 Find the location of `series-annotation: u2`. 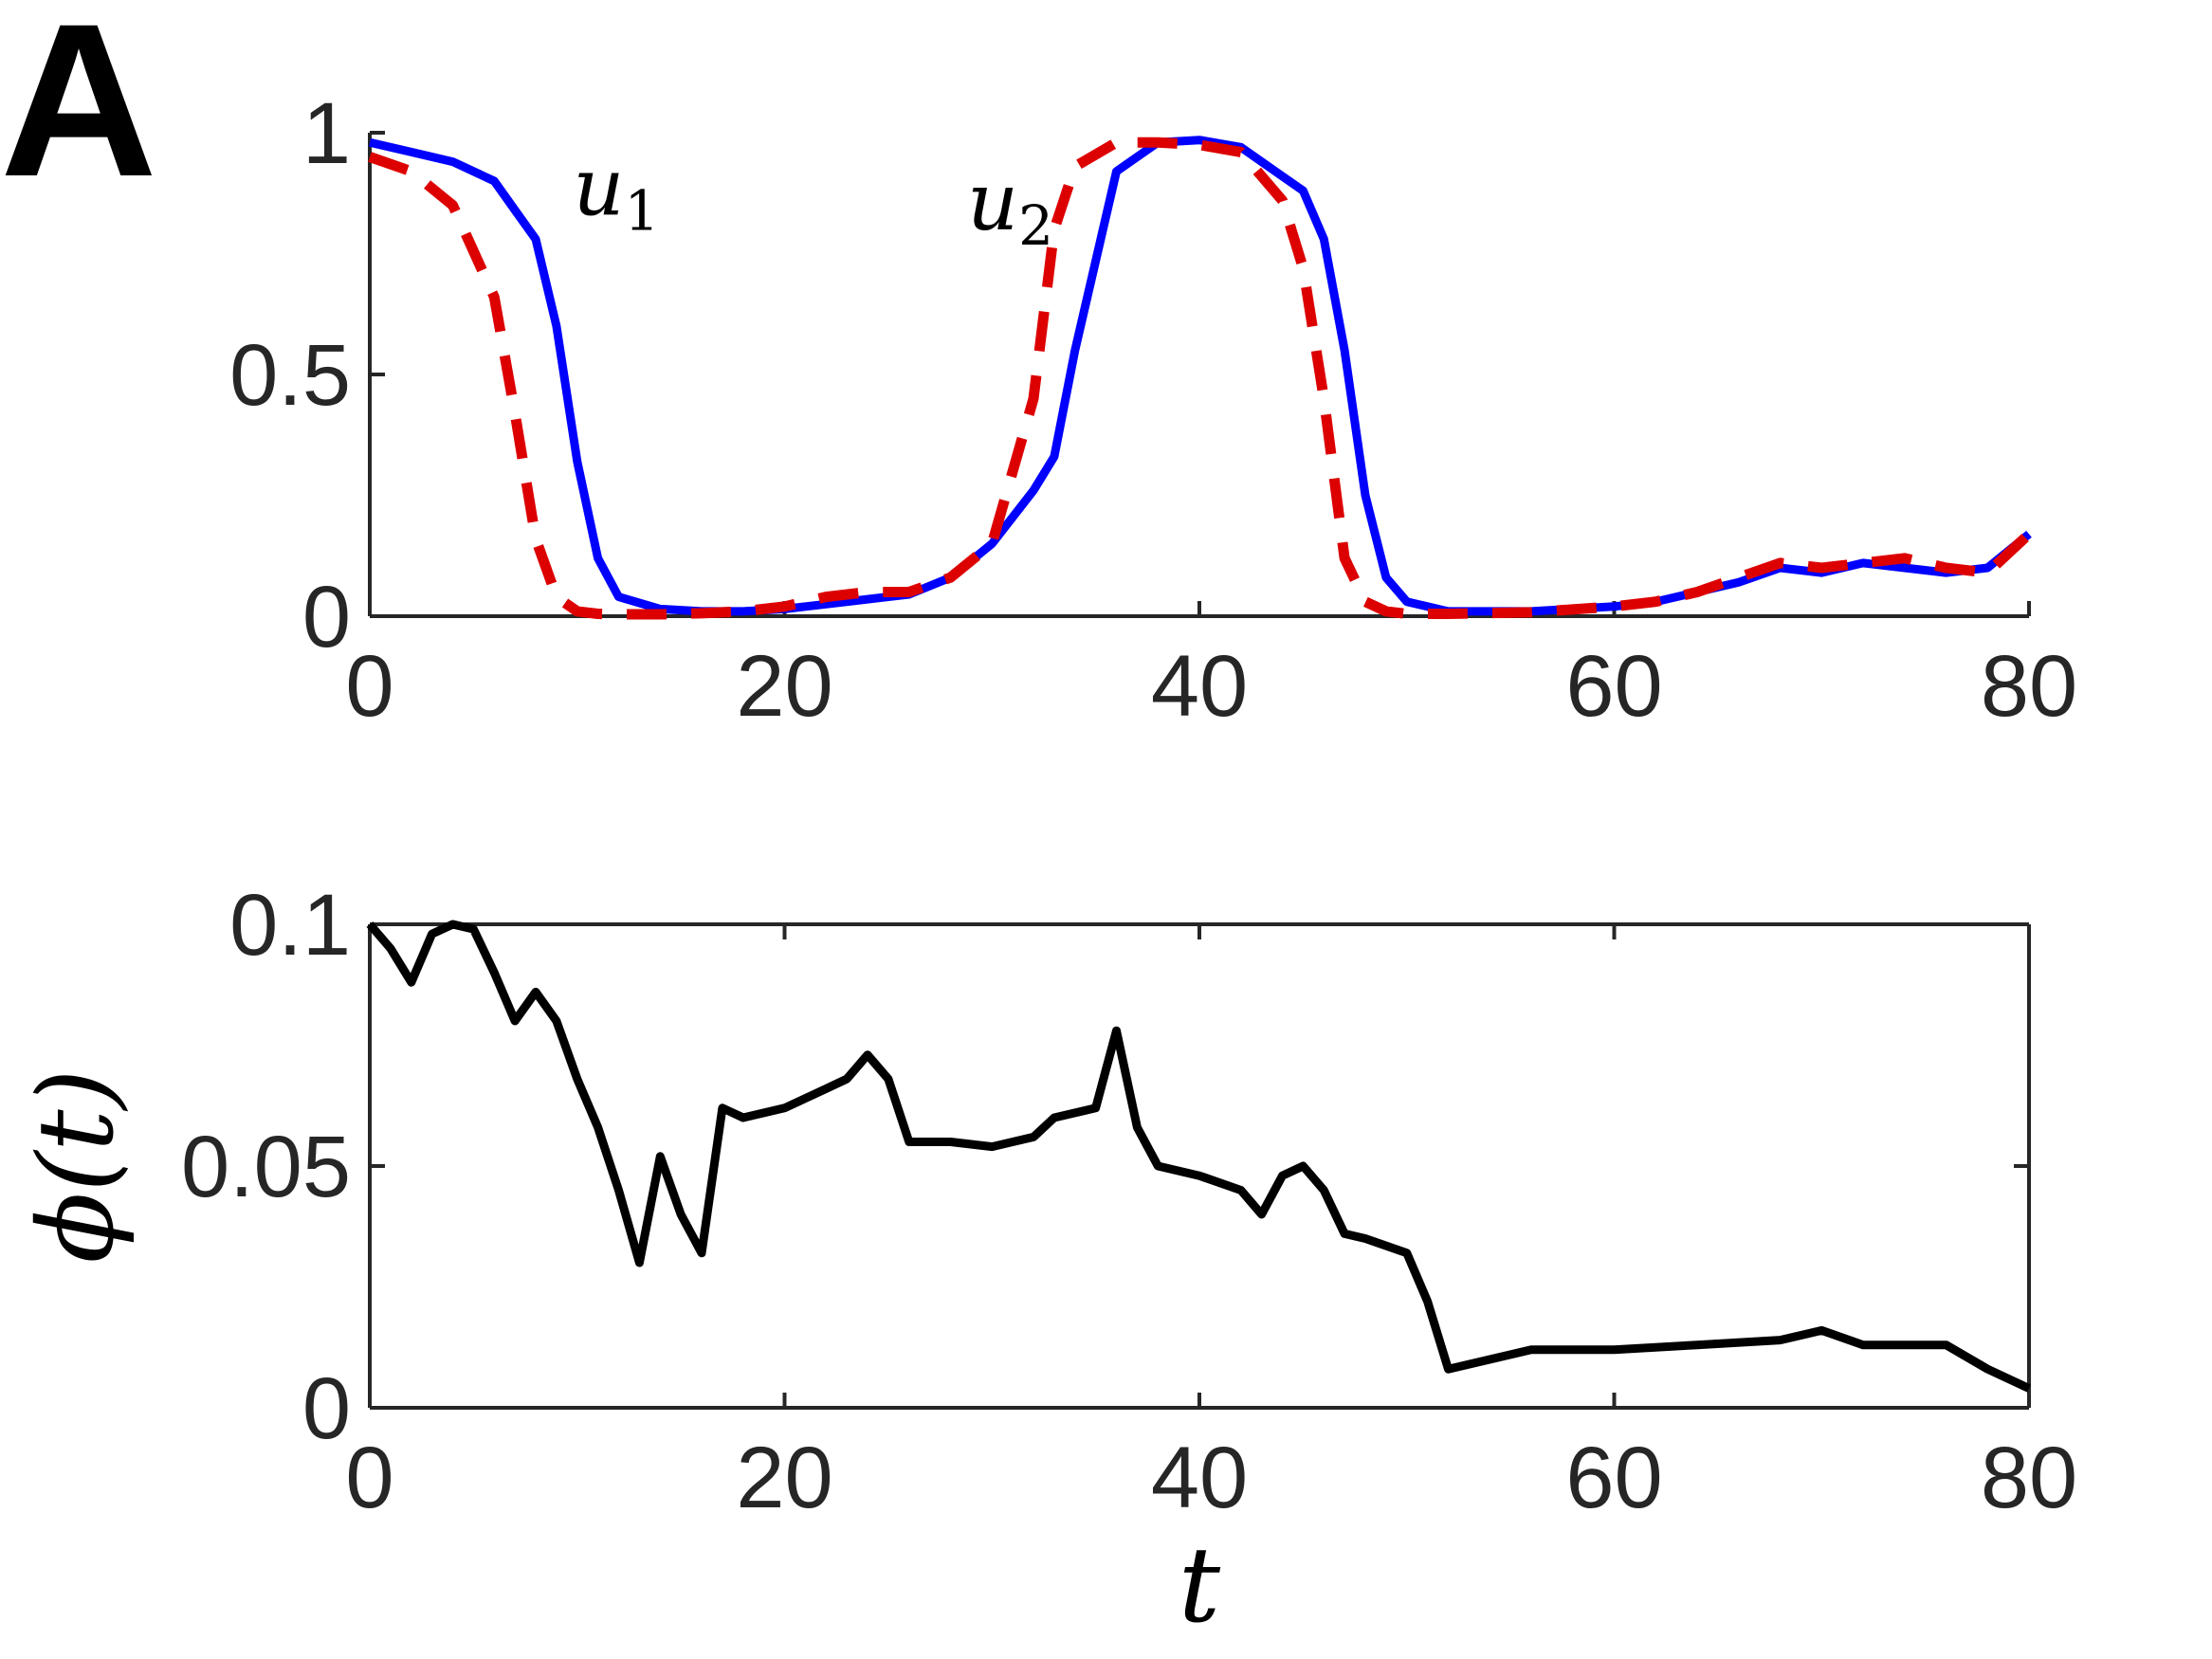

series-annotation: u2 is located at coordinates (1010, 206).